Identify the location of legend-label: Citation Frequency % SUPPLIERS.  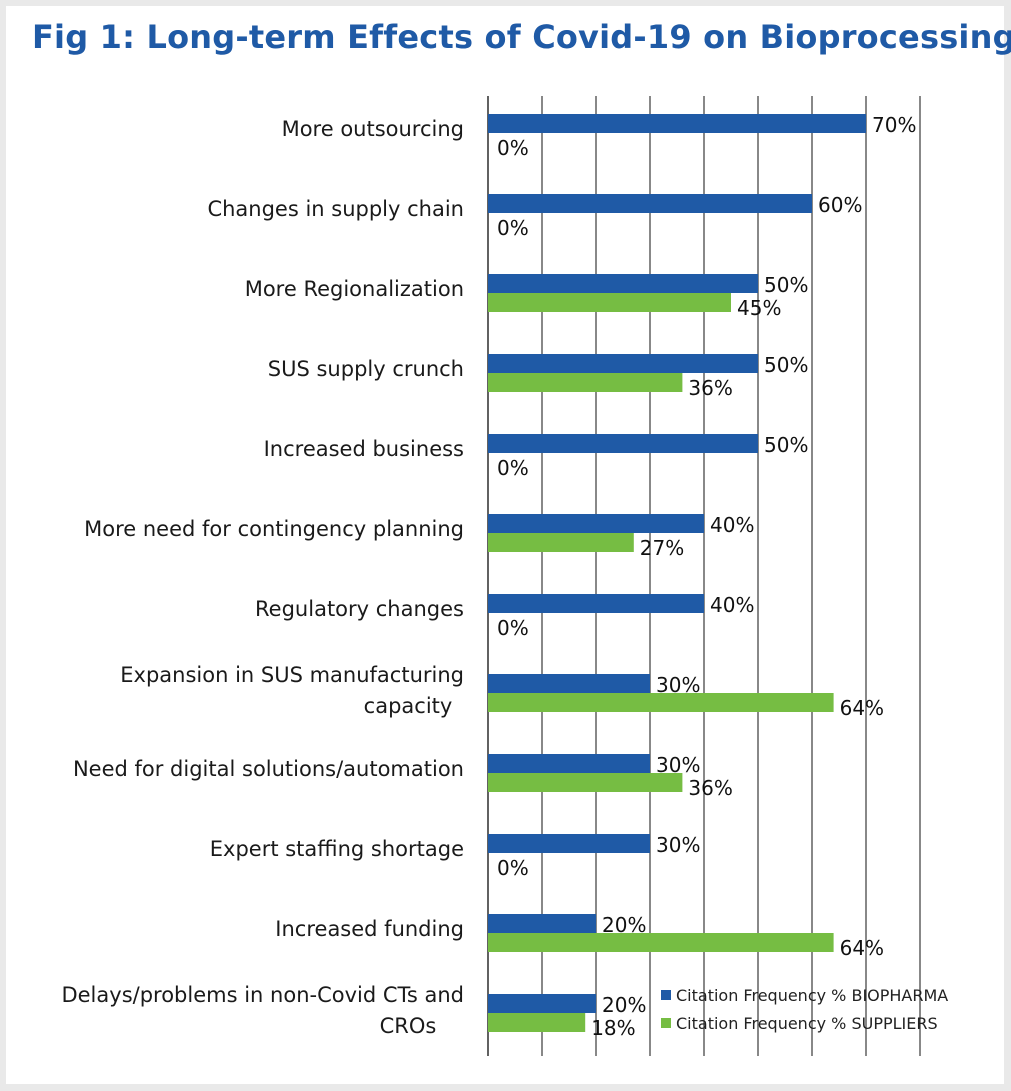
(807, 1023).